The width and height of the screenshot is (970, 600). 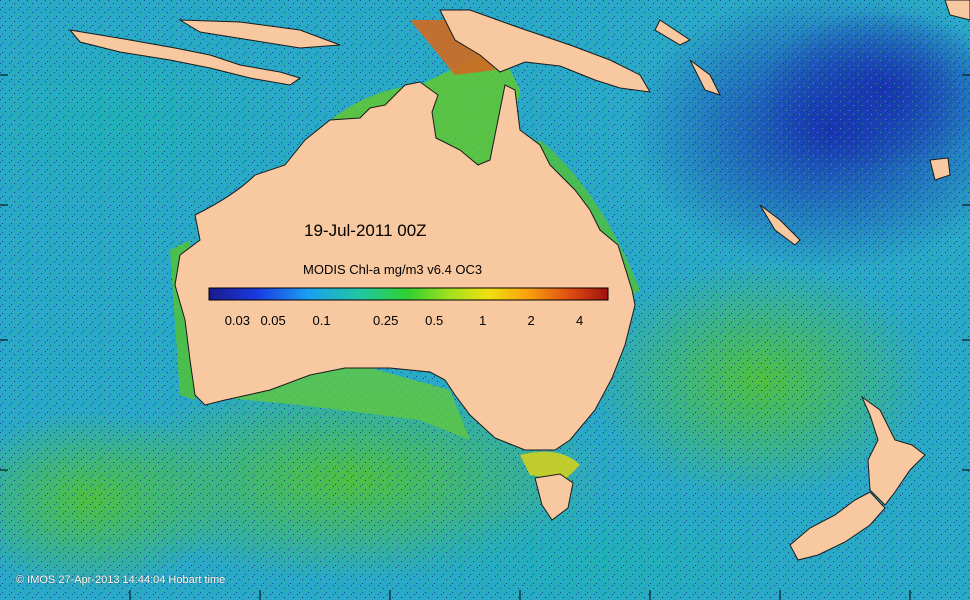 What do you see at coordinates (393, 269) in the screenshot?
I see `legend-title: MODIS Chl-a mg/m3 v6.4 OC3` at bounding box center [393, 269].